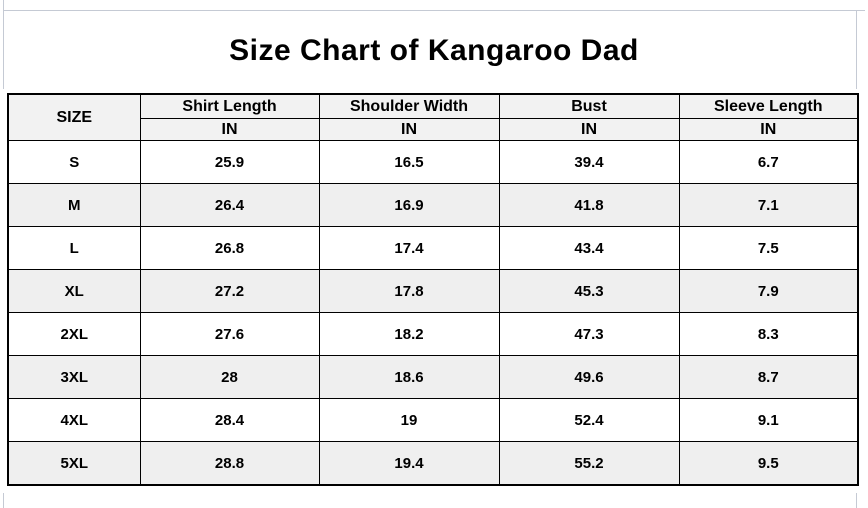 This screenshot has height=508, width=868. Describe the element at coordinates (74, 334) in the screenshot. I see `size-label-2xl: 2XL` at that location.